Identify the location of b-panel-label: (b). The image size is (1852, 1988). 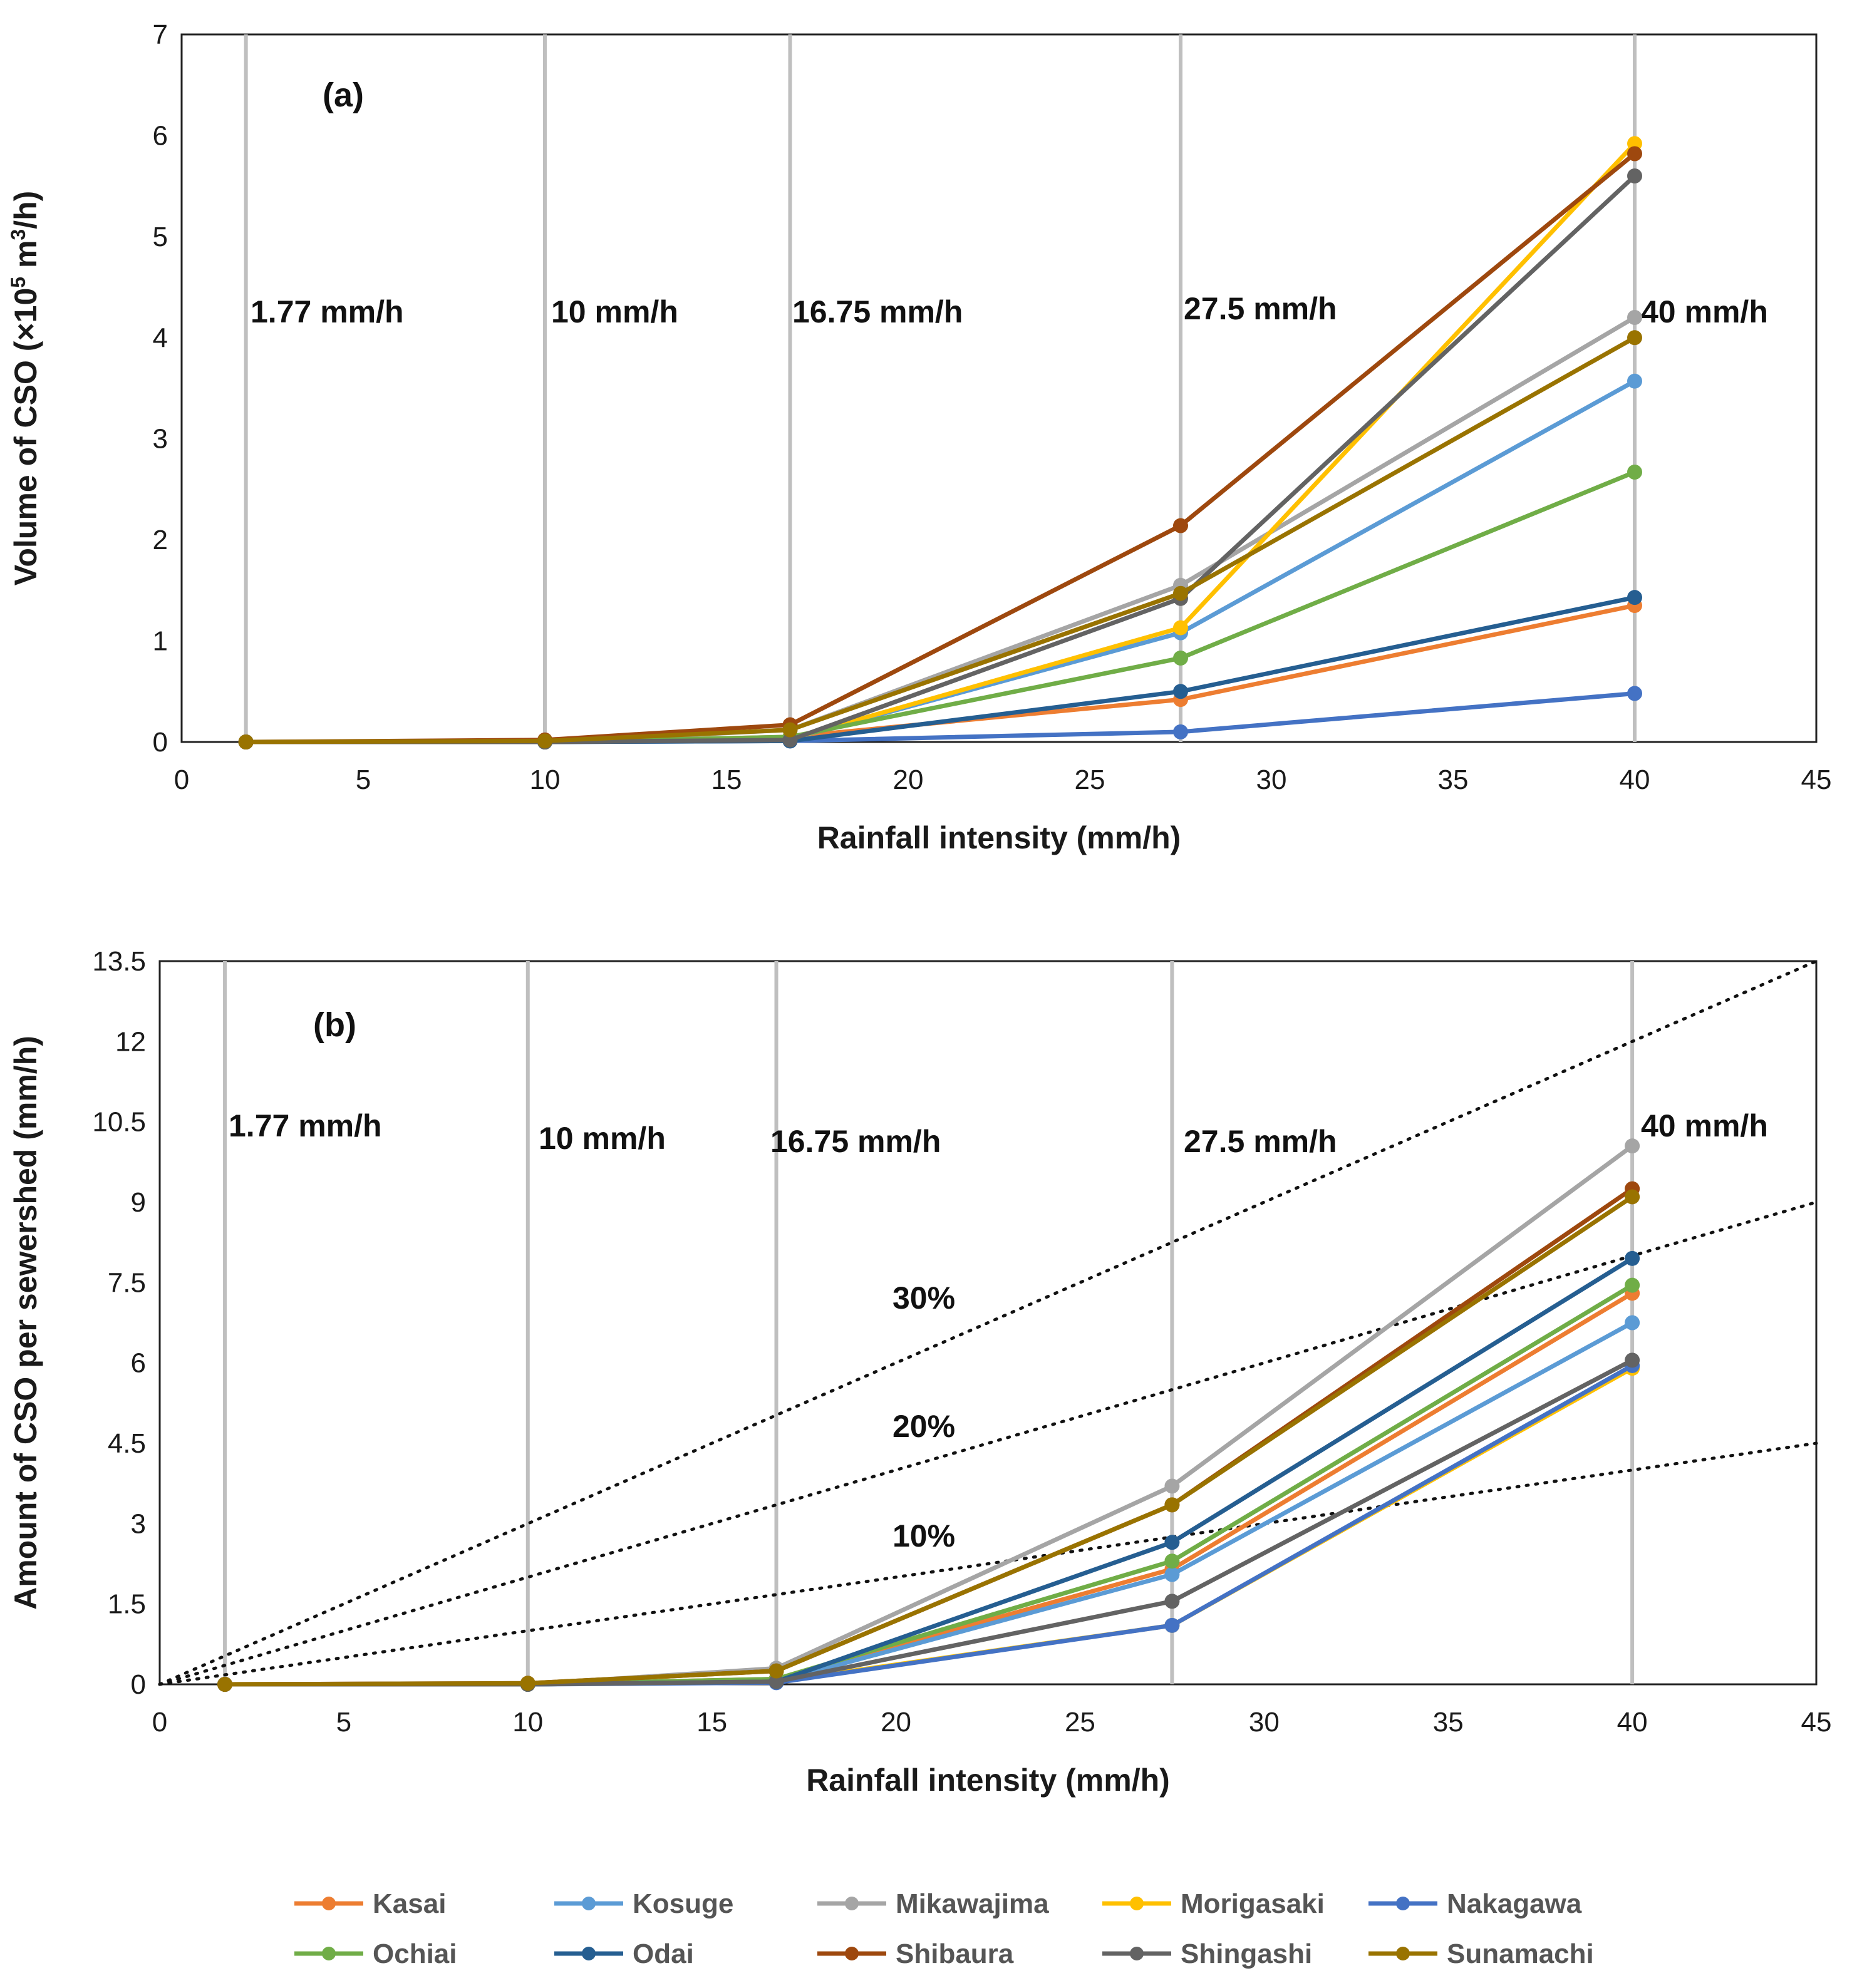
(334, 1025).